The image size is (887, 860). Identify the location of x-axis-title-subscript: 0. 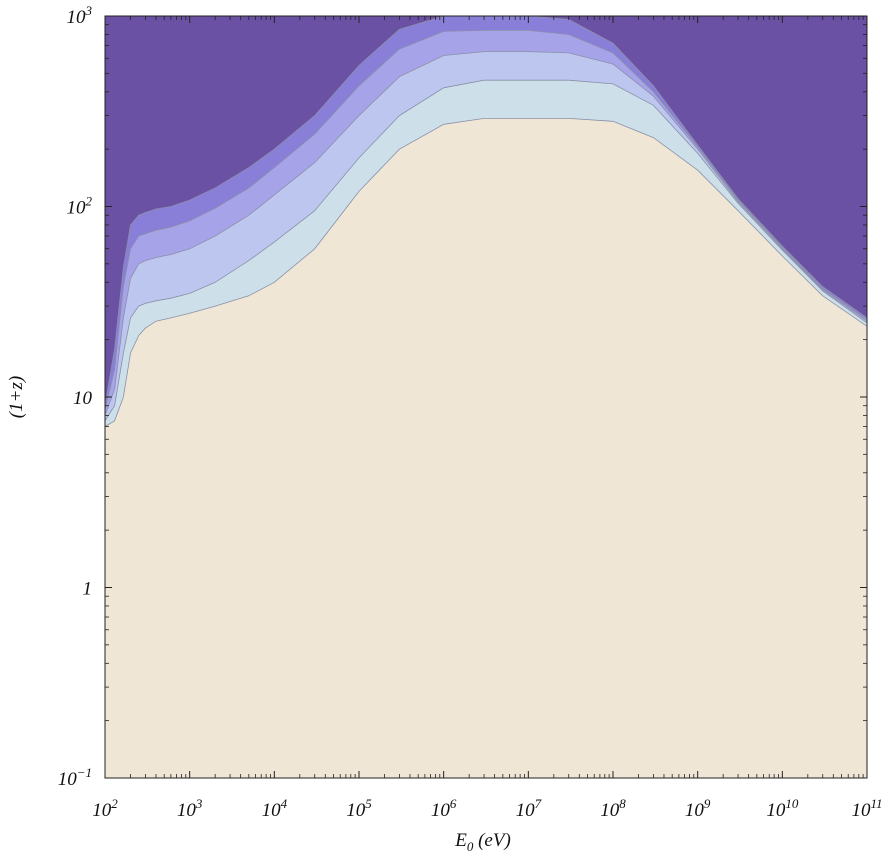
(470, 846).